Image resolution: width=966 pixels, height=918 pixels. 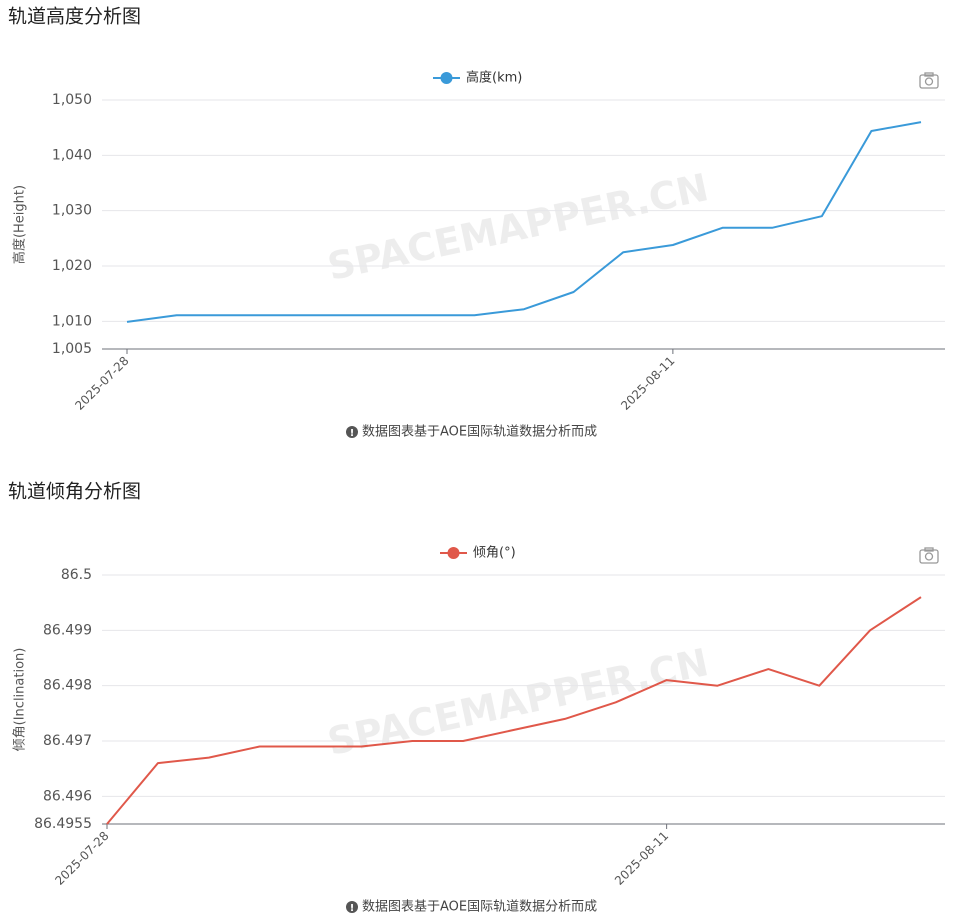 I want to click on y-tick-label: 1,005, so click(x=72, y=349).